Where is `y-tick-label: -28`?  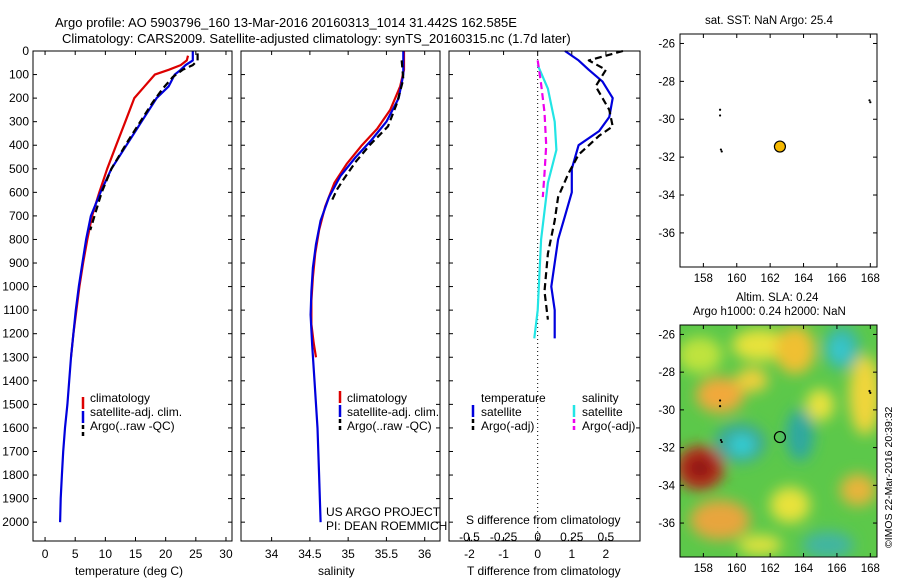 y-tick-label: -28 is located at coordinates (666, 82).